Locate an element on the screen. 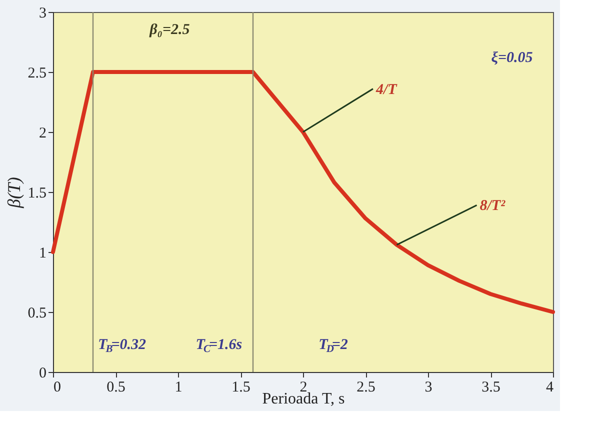  y-tick-label: 0.5 is located at coordinates (37, 314).